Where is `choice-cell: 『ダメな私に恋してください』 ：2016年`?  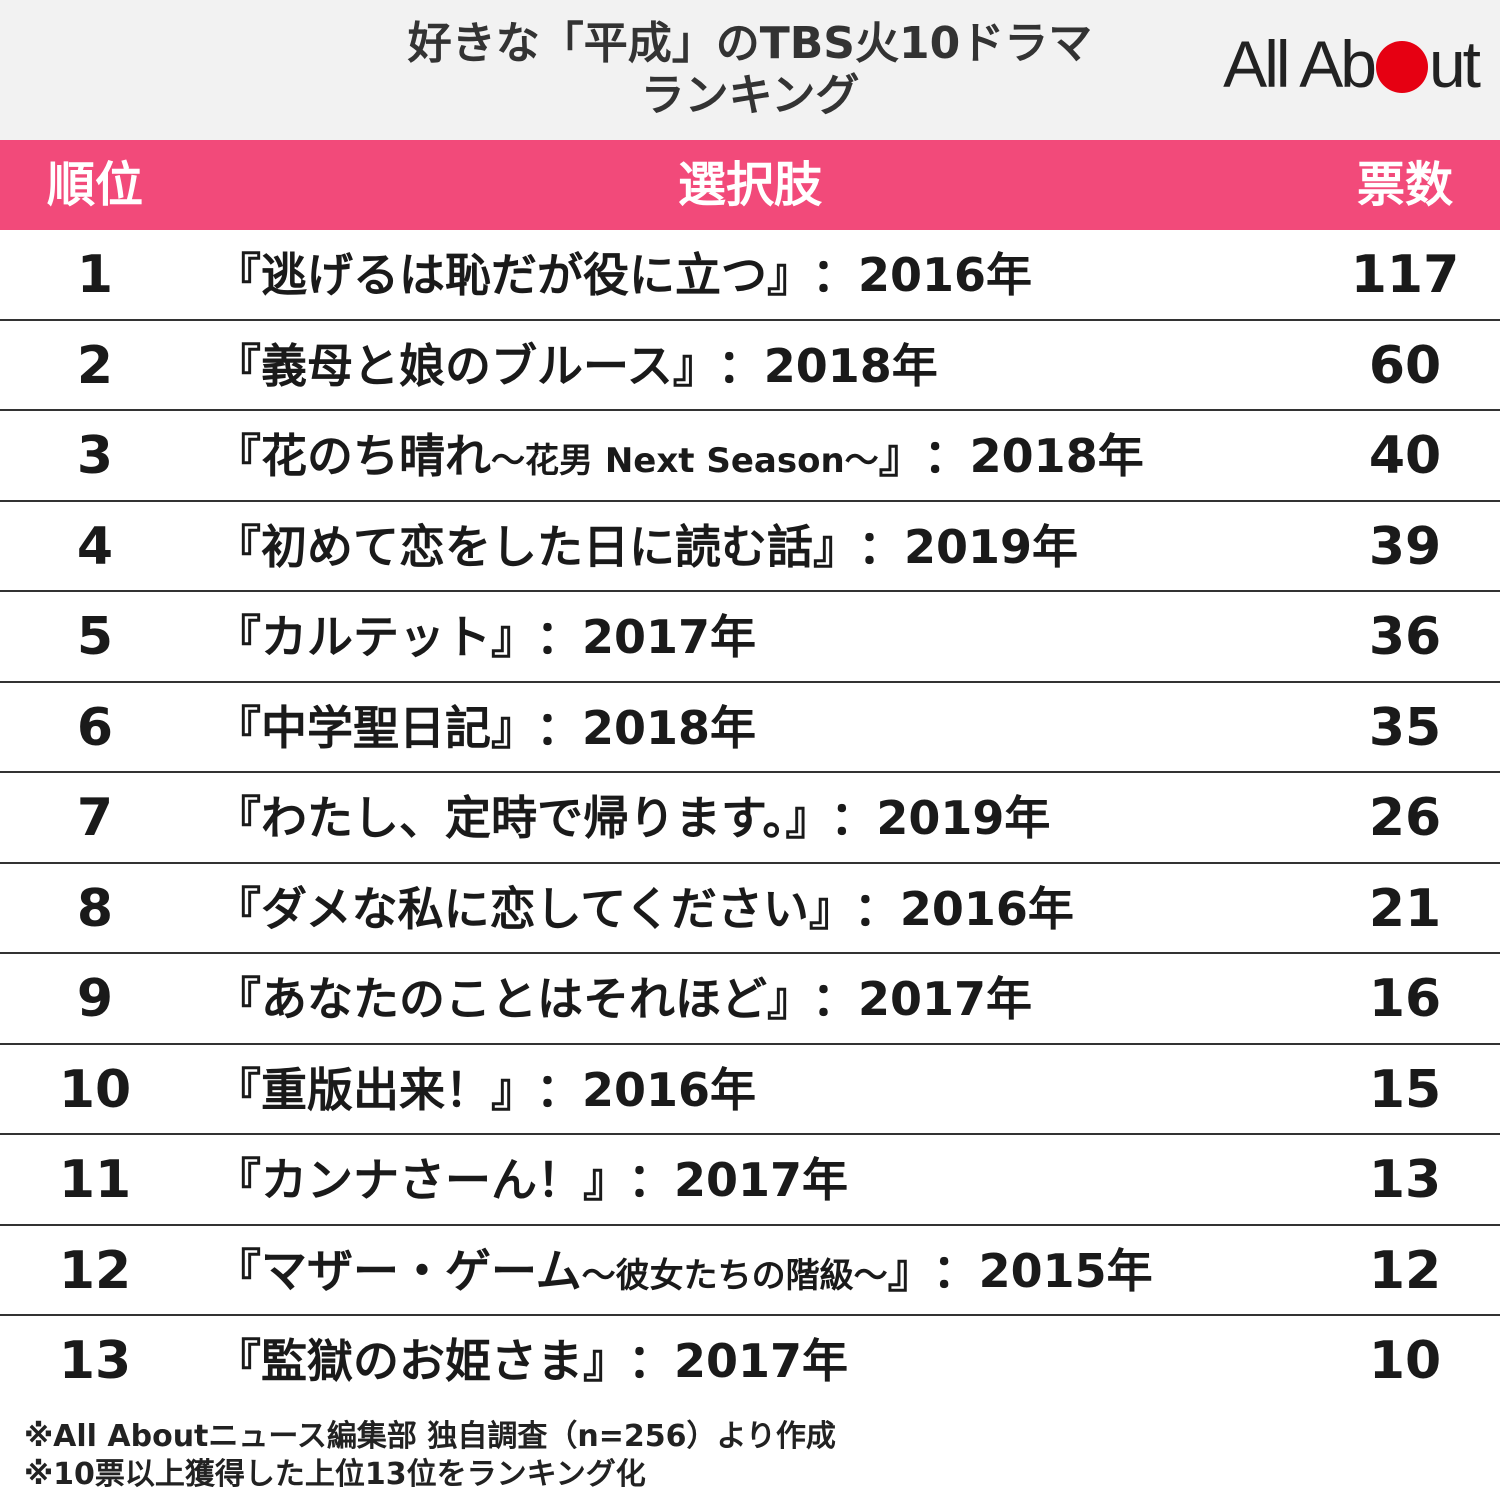
choice-cell: 『ダメな私に恋してください』 ：2016年 is located at coordinates (760, 909).